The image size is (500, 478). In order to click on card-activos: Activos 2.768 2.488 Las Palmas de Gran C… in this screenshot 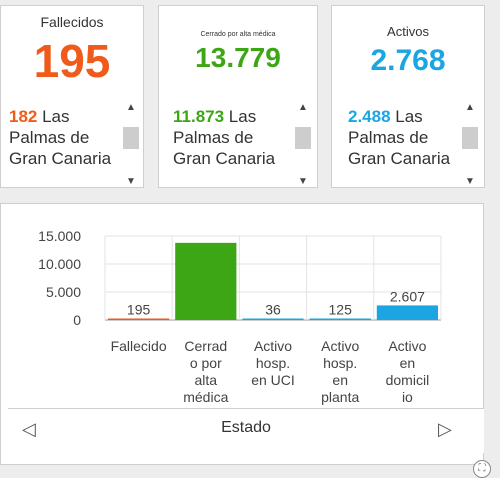, I will do `click(408, 96)`.